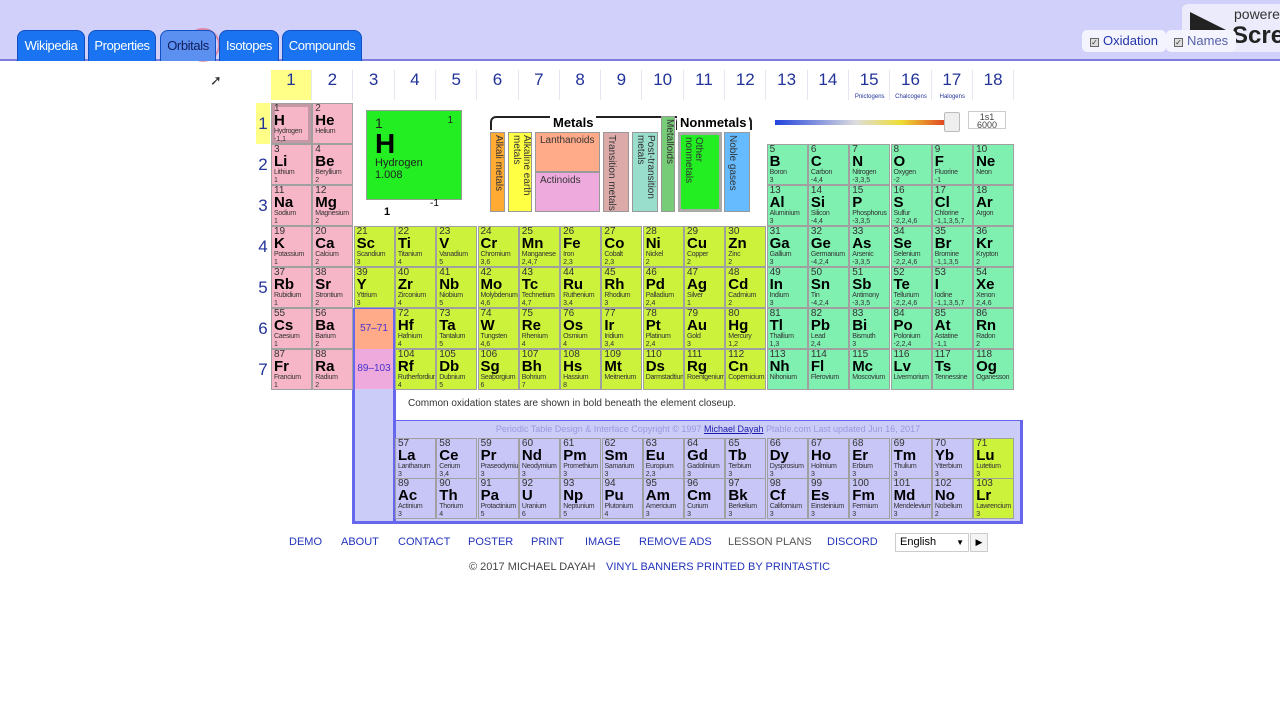 The image size is (1280, 720). I want to click on element-md: 101 Md Mendelevium 3, so click(911, 498).